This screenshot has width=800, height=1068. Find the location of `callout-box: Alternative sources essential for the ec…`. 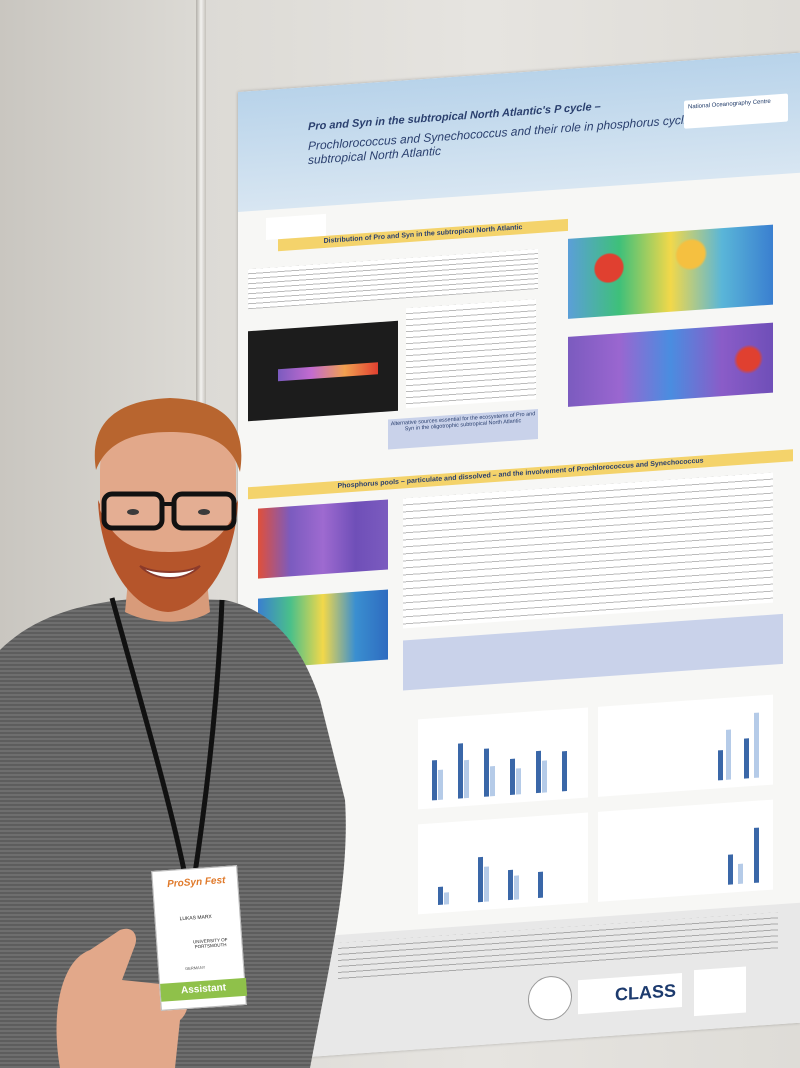

callout-box: Alternative sources essential for the ec… is located at coordinates (463, 429).